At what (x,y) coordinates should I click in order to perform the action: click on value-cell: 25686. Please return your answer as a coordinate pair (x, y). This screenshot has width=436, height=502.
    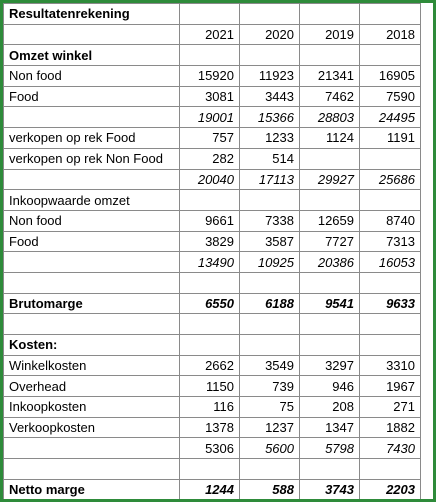
    Looking at the image, I should click on (390, 179).